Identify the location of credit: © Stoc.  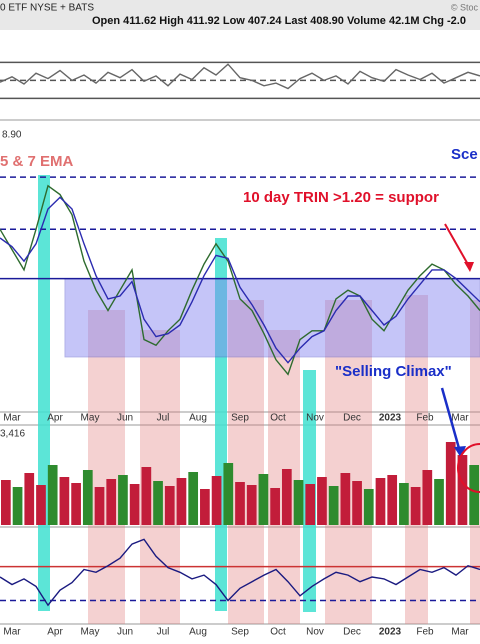
(465, 7).